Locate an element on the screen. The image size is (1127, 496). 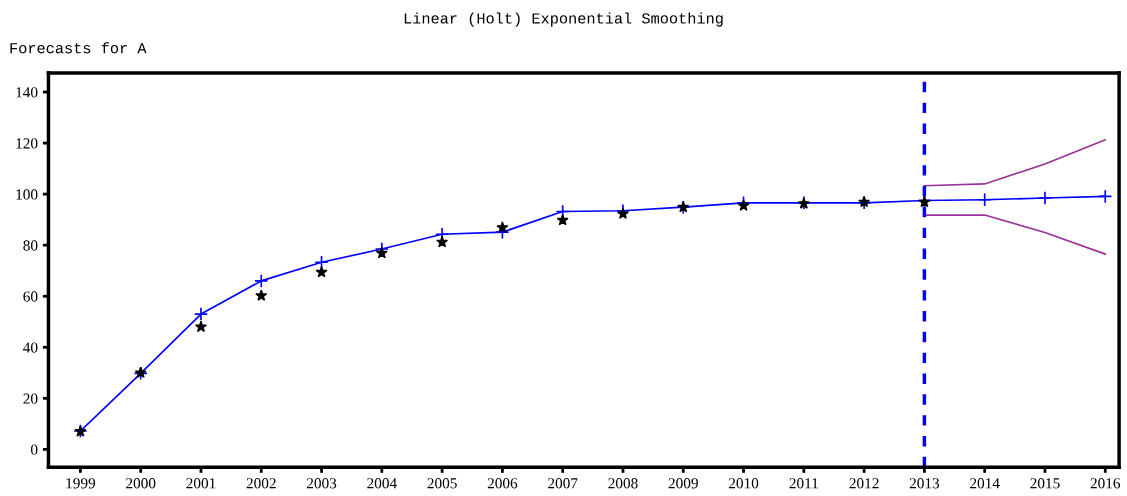
chart-title: Linear (Holt) Exponential Smoothing is located at coordinates (563, 19).